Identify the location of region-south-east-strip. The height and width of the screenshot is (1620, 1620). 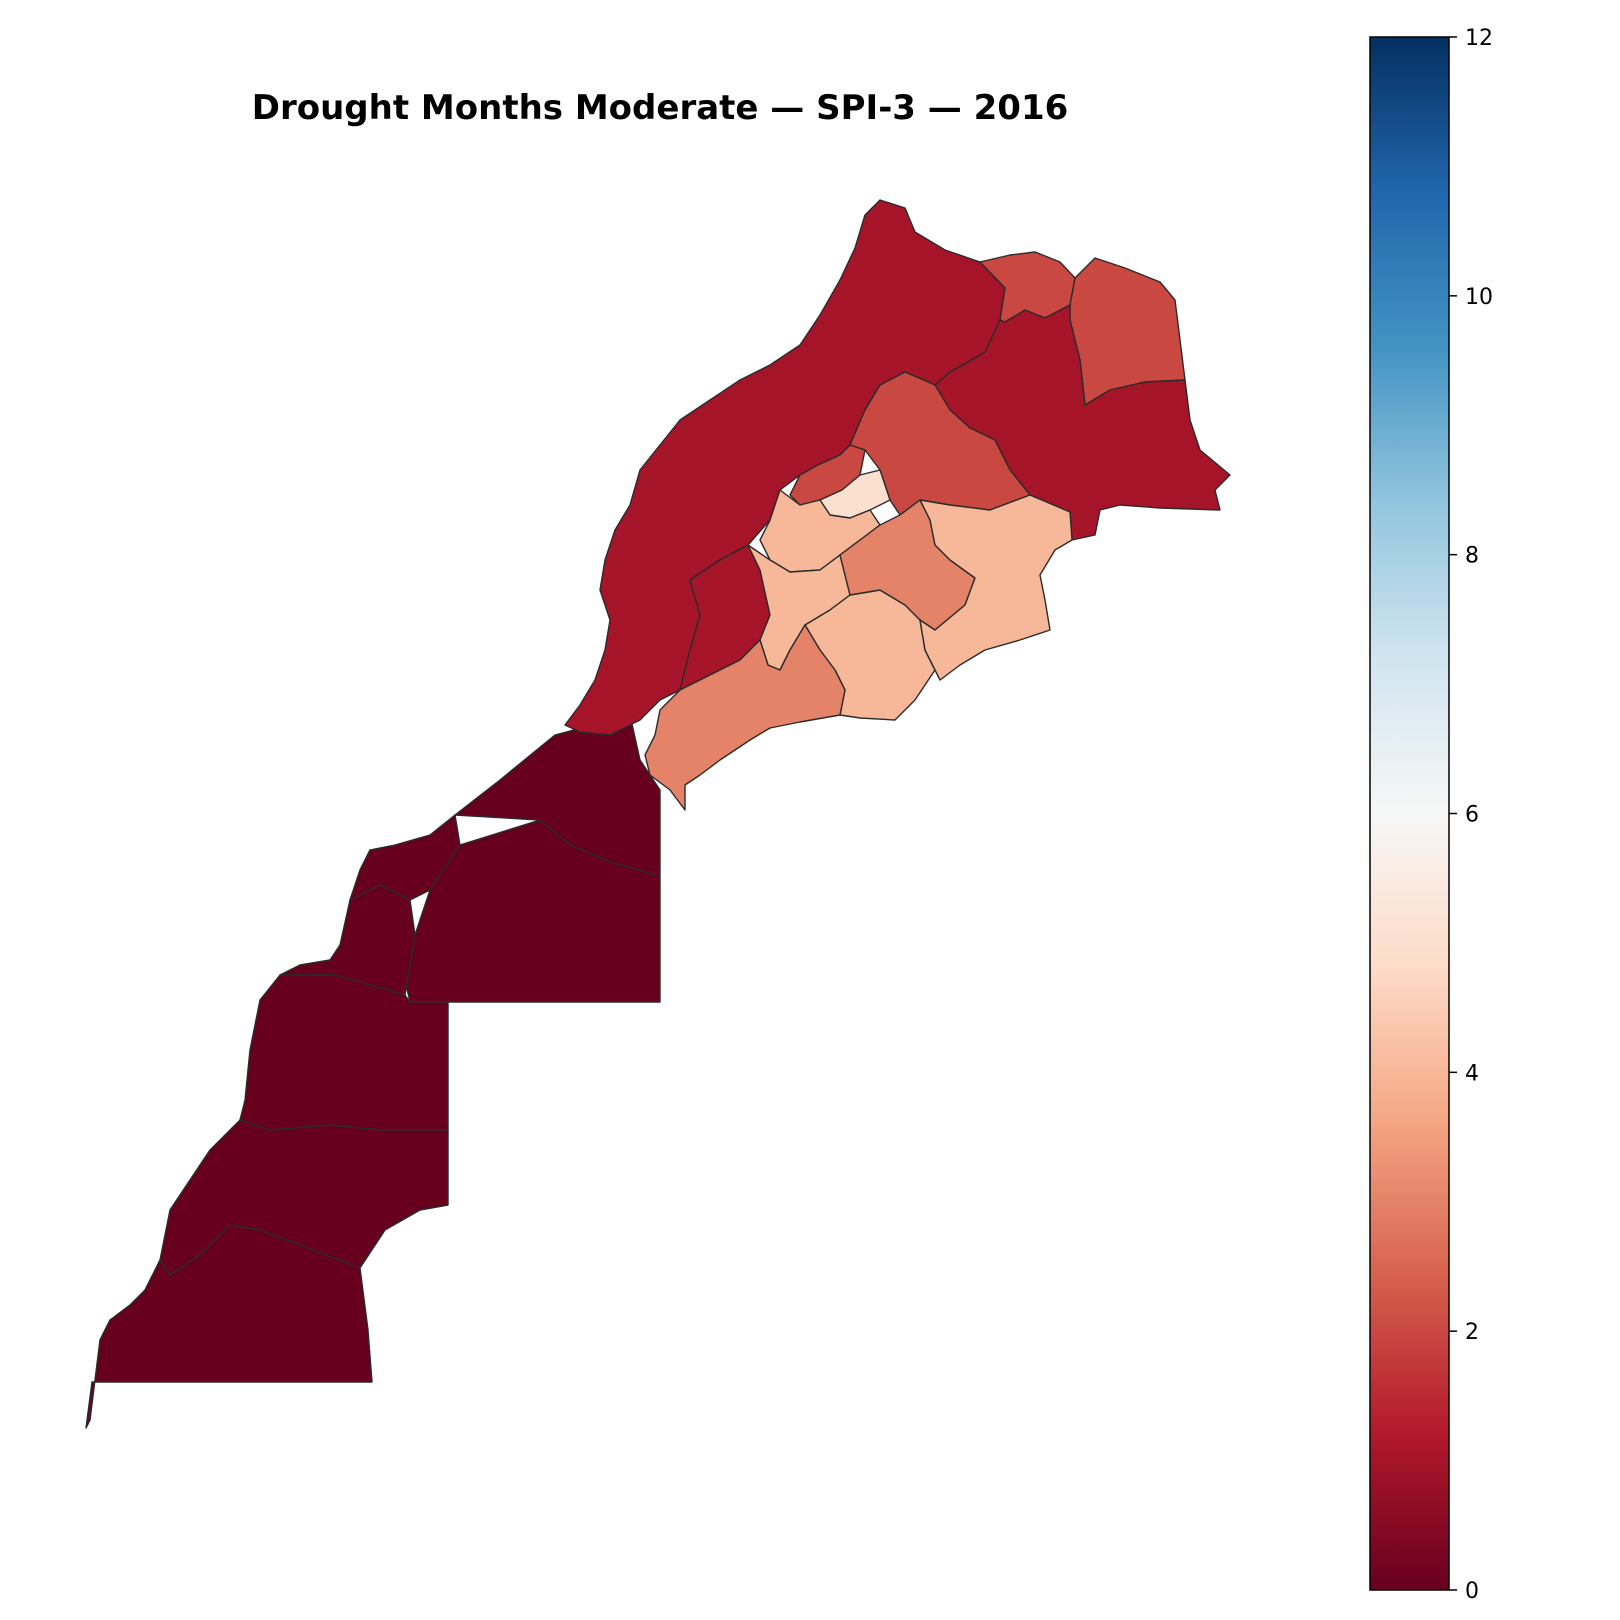
(745, 717).